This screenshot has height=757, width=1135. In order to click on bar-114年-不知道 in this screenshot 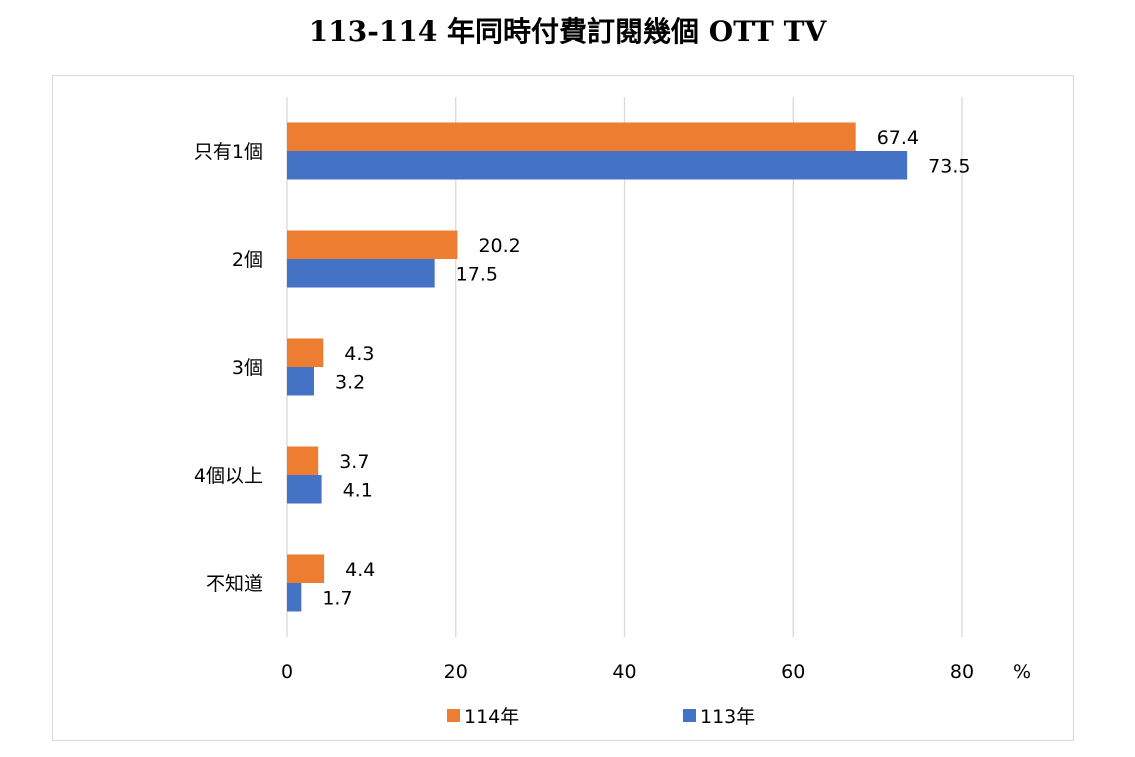, I will do `click(306, 568)`.